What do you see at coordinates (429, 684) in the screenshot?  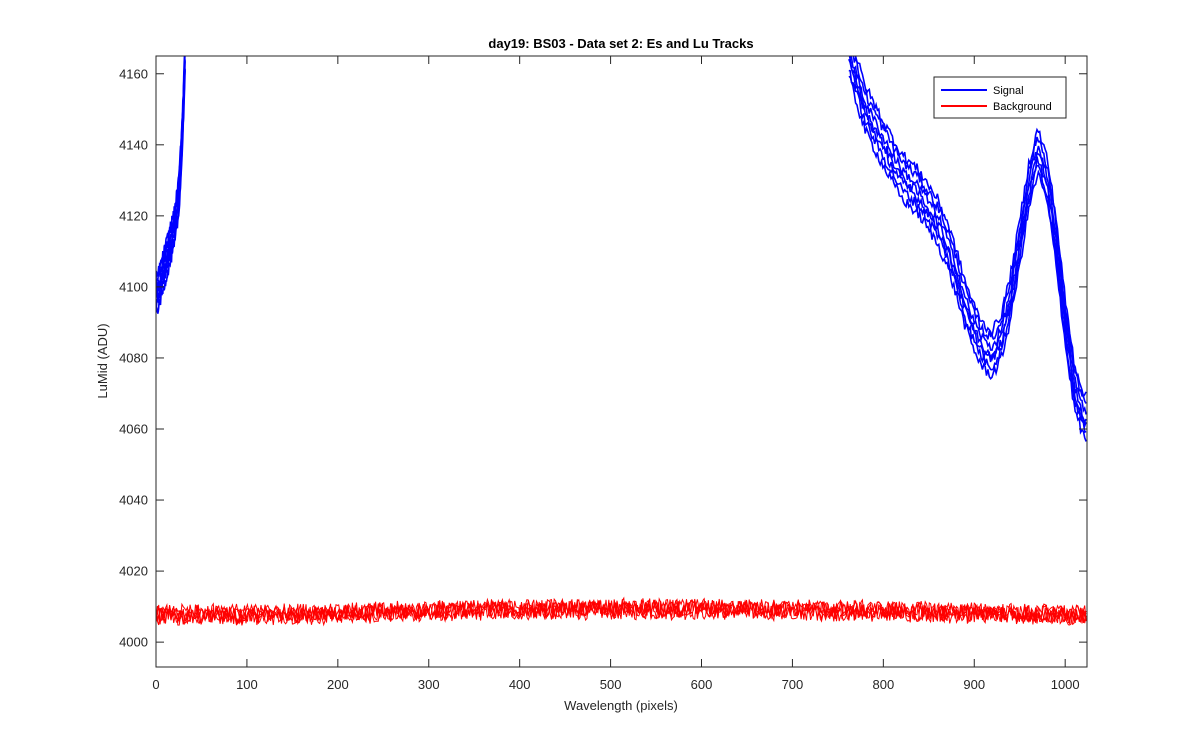 I see `x-tick-label: 300` at bounding box center [429, 684].